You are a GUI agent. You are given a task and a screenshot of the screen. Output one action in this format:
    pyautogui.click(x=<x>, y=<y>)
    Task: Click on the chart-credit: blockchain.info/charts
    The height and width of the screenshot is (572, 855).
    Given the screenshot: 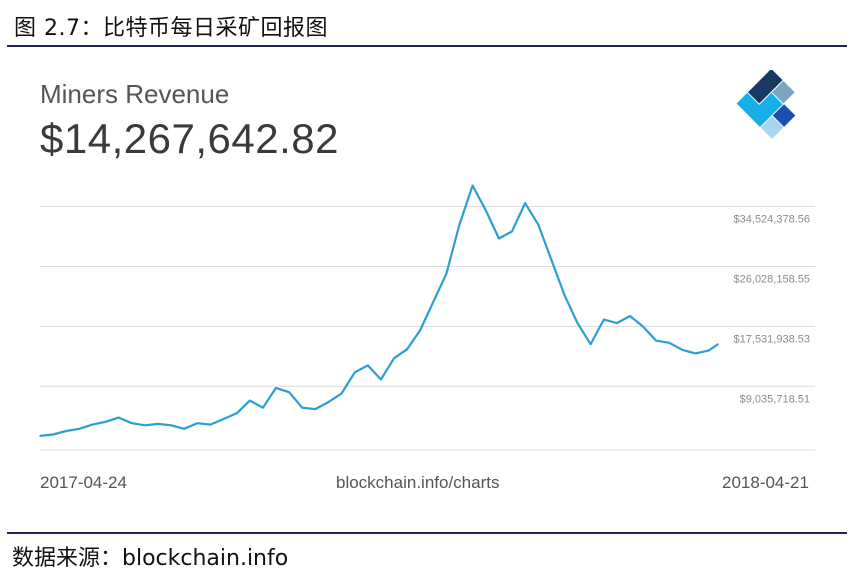 What is the action you would take?
    pyautogui.click(x=418, y=482)
    